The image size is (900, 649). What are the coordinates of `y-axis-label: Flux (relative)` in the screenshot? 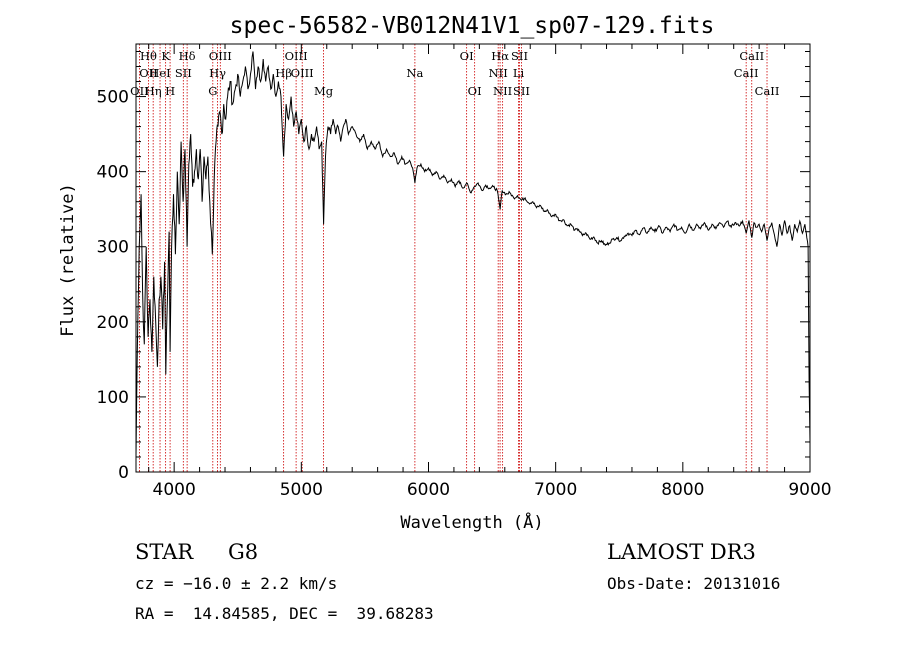 It's located at (68, 260).